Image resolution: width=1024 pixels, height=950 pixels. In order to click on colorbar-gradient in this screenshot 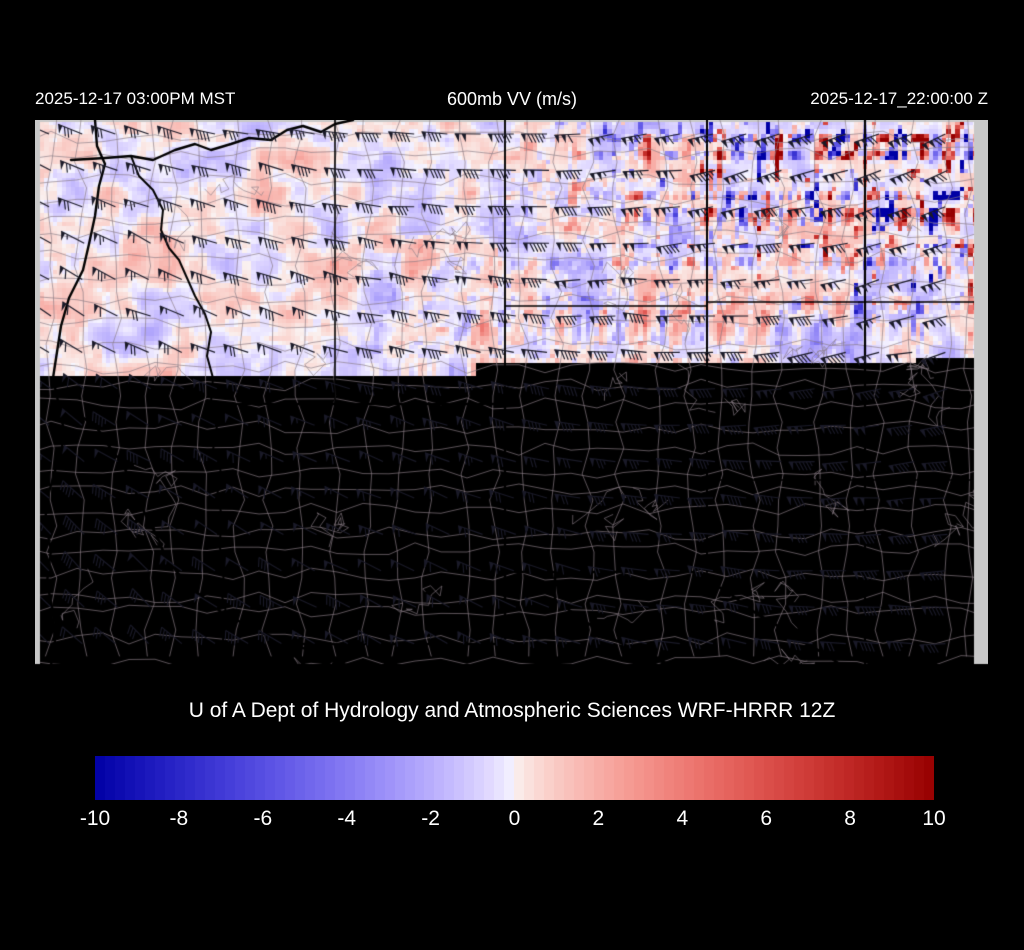, I will do `click(514, 778)`.